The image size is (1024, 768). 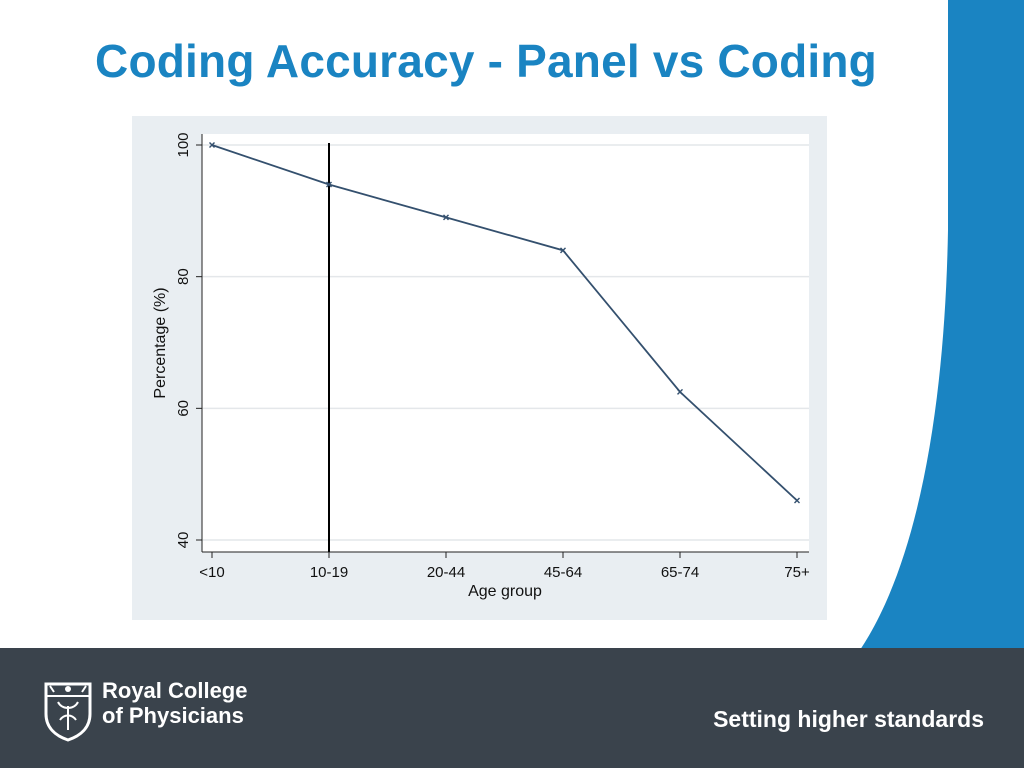 I want to click on y-tick-label: 80, so click(x=183, y=276).